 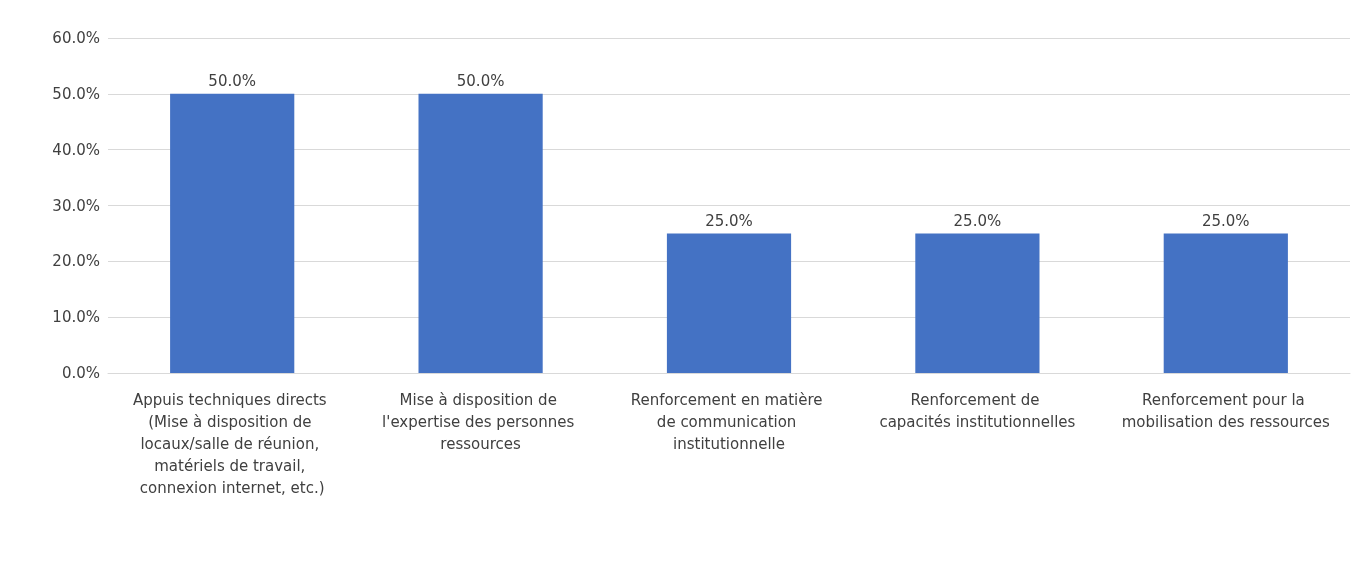 I want to click on x-tick-label: Renforcement de capacités institutionnelles, so click(x=977, y=411).